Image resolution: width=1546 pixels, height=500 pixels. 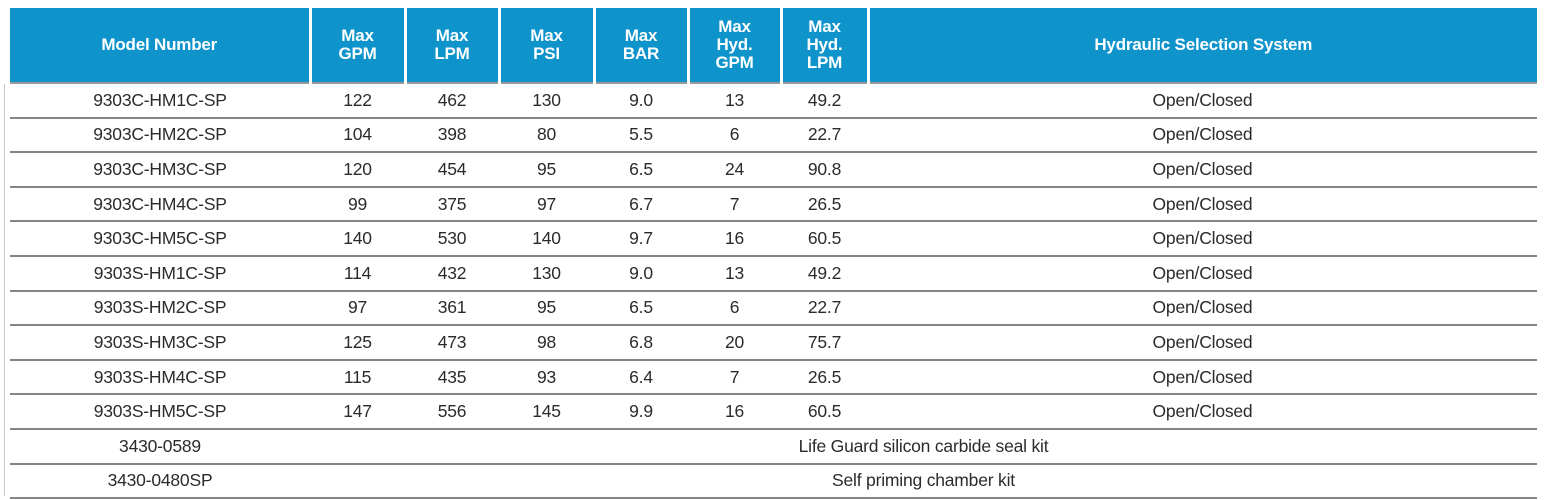 What do you see at coordinates (452, 273) in the screenshot?
I see `cell-max-lpm: 432` at bounding box center [452, 273].